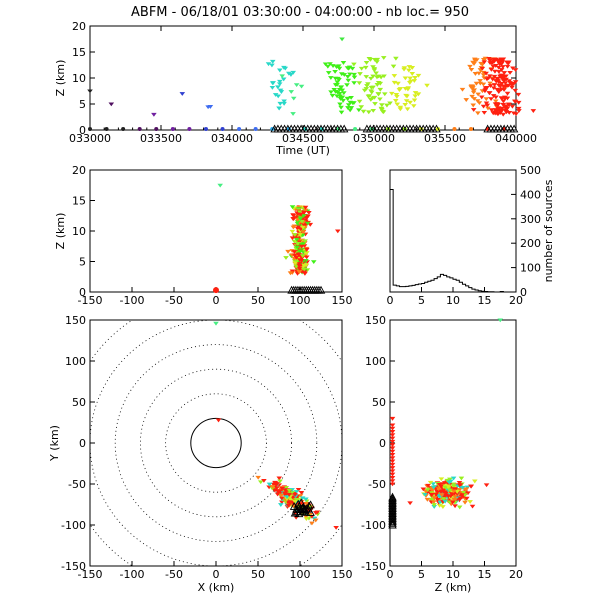 This screenshot has width=600, height=600. Describe the element at coordinates (342, 300) in the screenshot. I see `x-tick-label: 150` at that location.